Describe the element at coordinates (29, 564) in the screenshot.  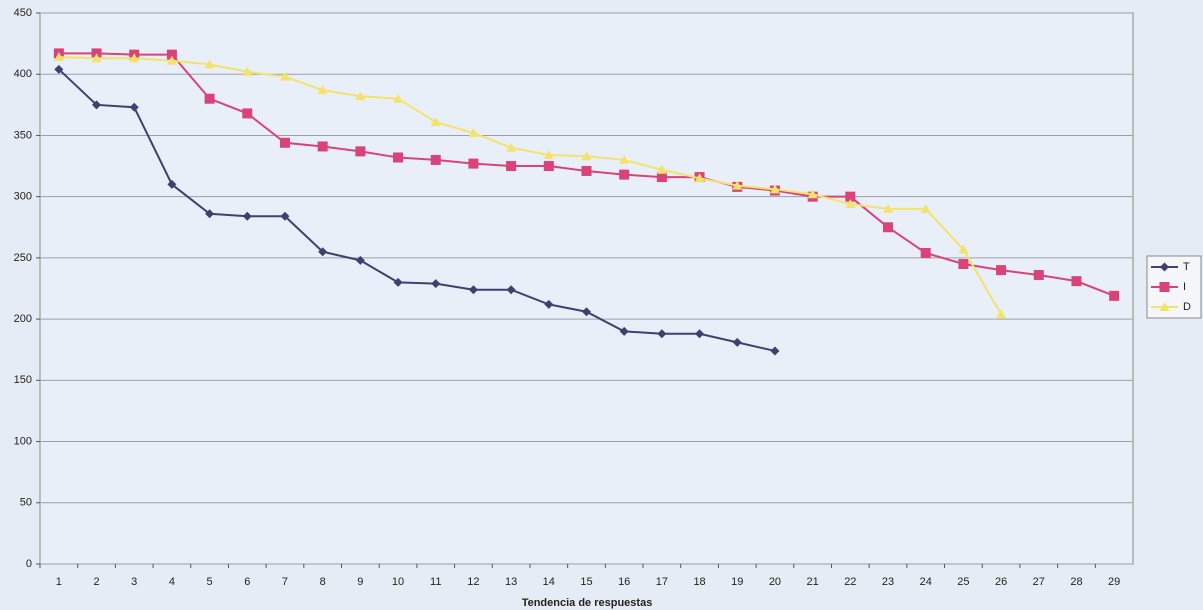
I see `y-tick-label: 0` at that location.